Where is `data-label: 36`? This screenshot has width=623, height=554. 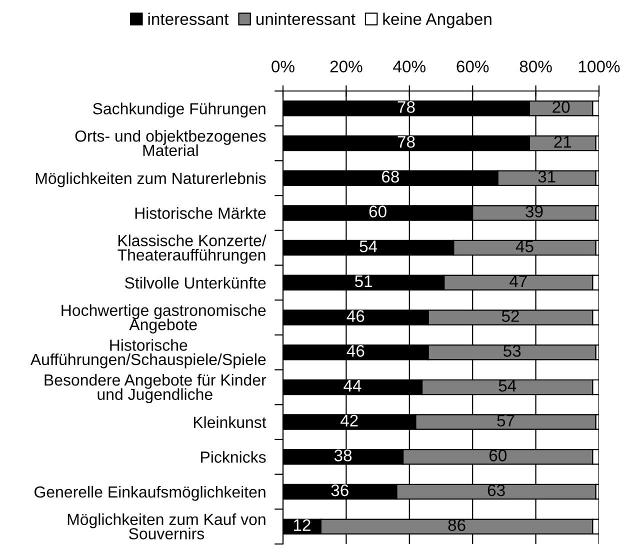 data-label: 36 is located at coordinates (339, 490).